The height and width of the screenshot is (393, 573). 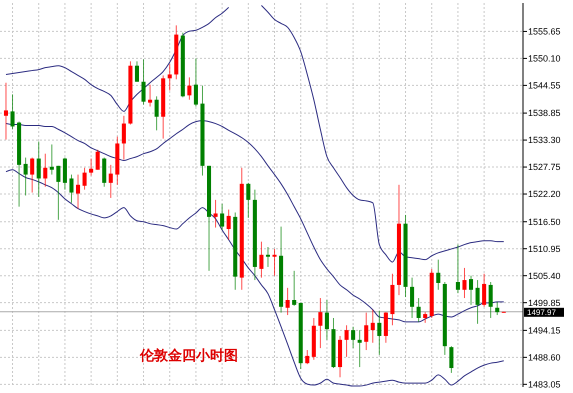 I want to click on y-tick-label: 1527.75, so click(x=544, y=167).